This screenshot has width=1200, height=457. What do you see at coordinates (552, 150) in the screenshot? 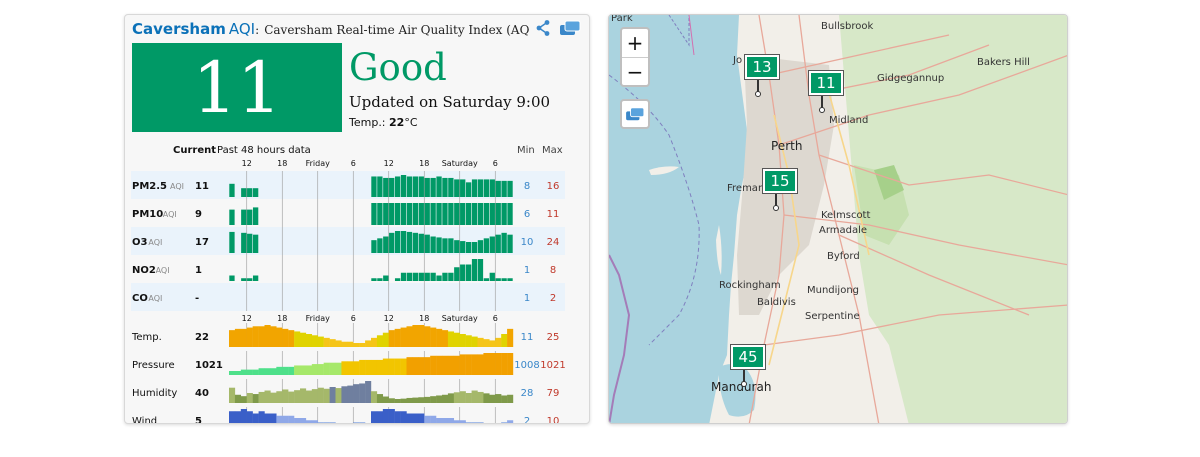
I see `max-header: Max` at bounding box center [552, 150].